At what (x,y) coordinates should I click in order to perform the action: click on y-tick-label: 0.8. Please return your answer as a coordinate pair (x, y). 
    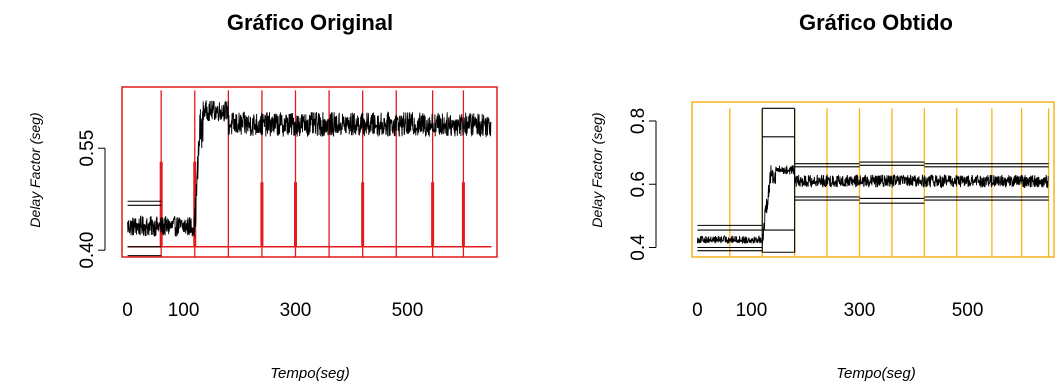
    Looking at the image, I should click on (638, 121).